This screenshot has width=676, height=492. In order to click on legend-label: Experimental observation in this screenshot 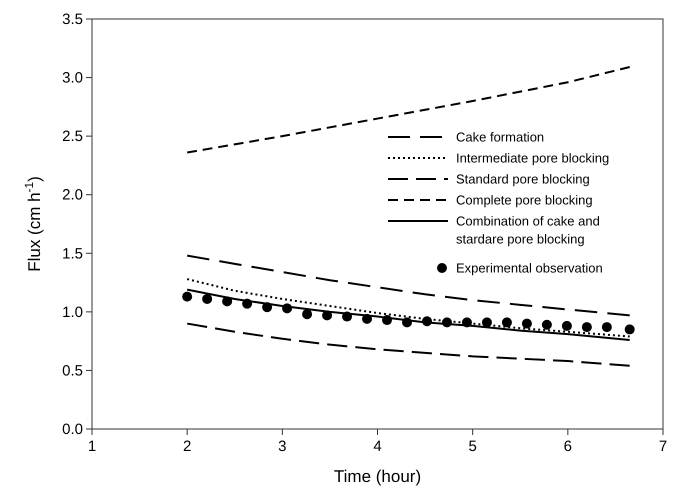, I will do `click(529, 268)`.